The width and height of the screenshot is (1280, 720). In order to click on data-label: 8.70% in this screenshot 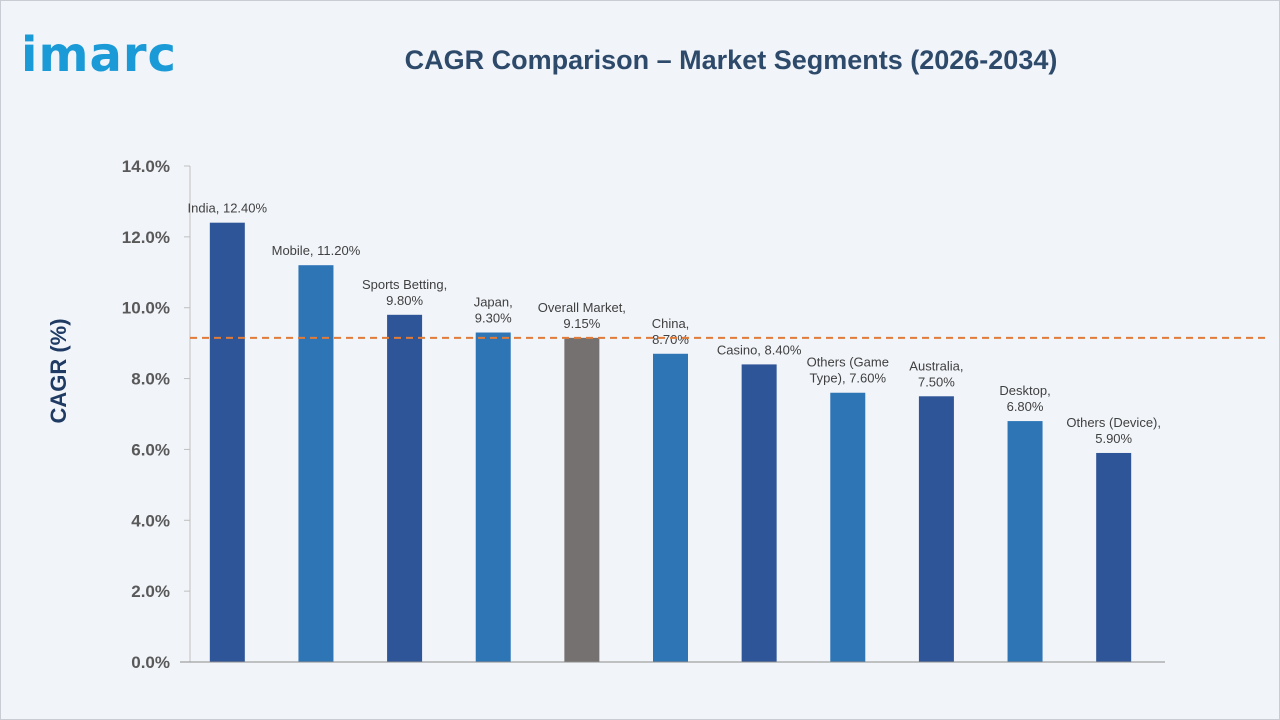, I will do `click(670, 339)`.